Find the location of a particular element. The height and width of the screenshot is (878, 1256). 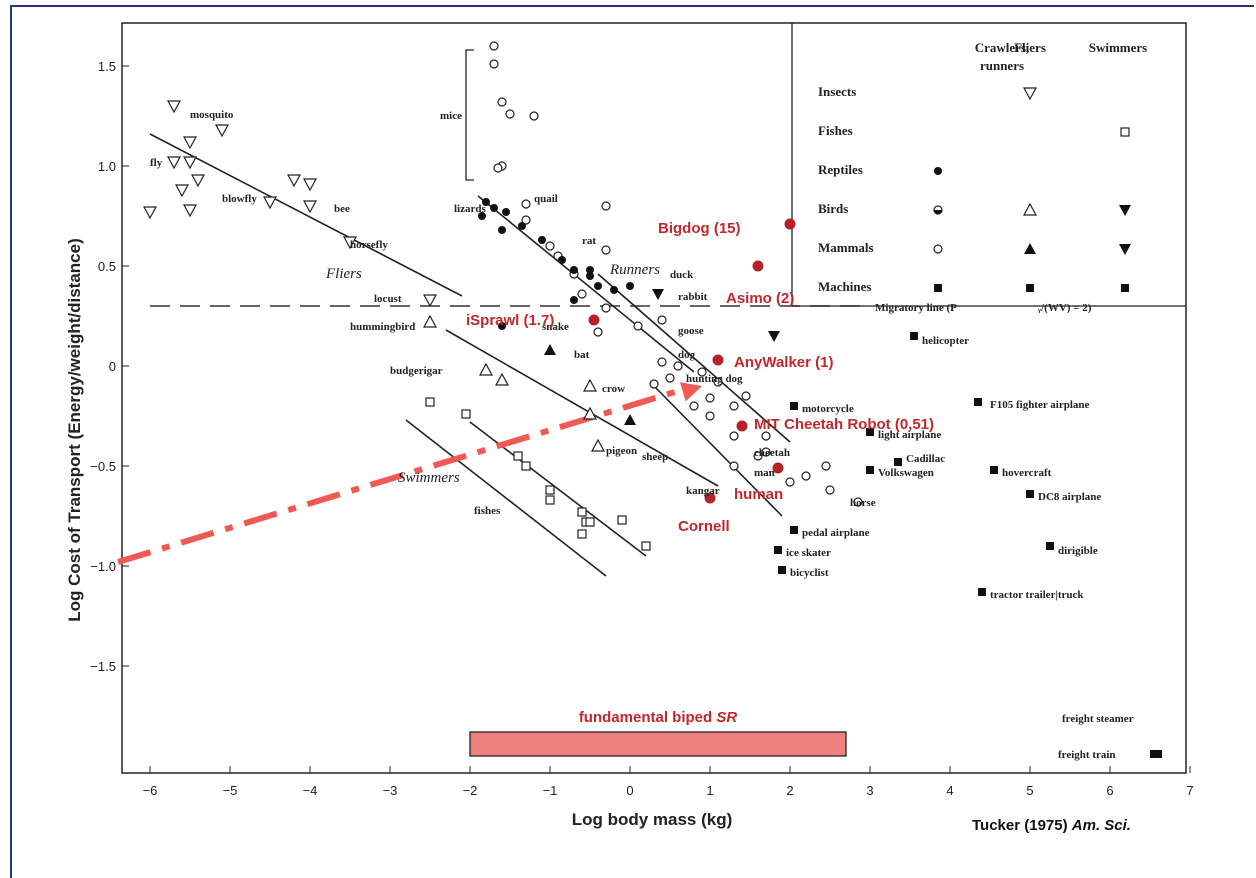

legend-row-label: Reptiles is located at coordinates (840, 169).